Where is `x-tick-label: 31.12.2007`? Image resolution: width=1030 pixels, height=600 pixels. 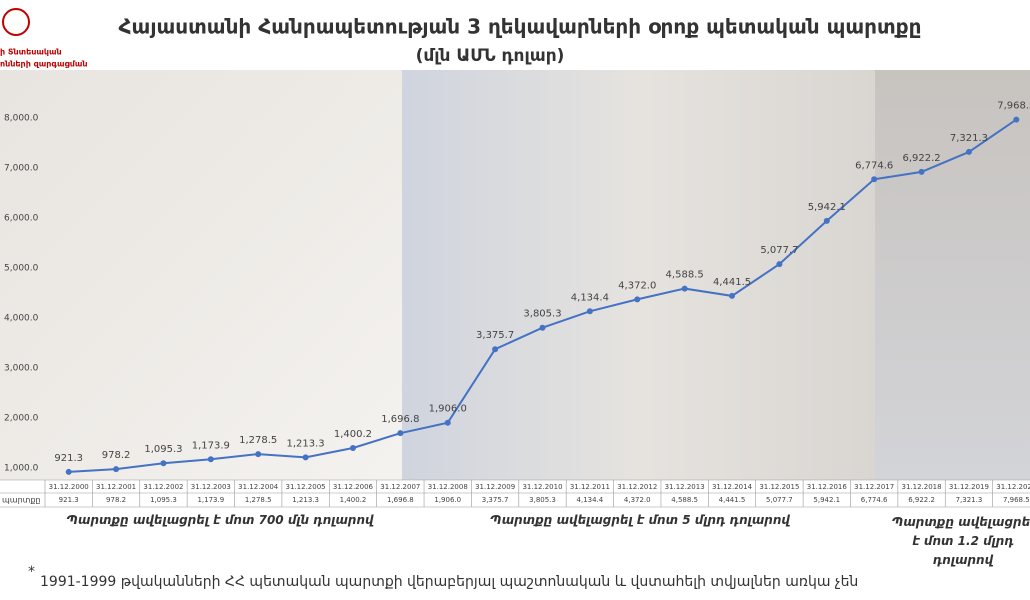 x-tick-label: 31.12.2007 is located at coordinates (400, 487).